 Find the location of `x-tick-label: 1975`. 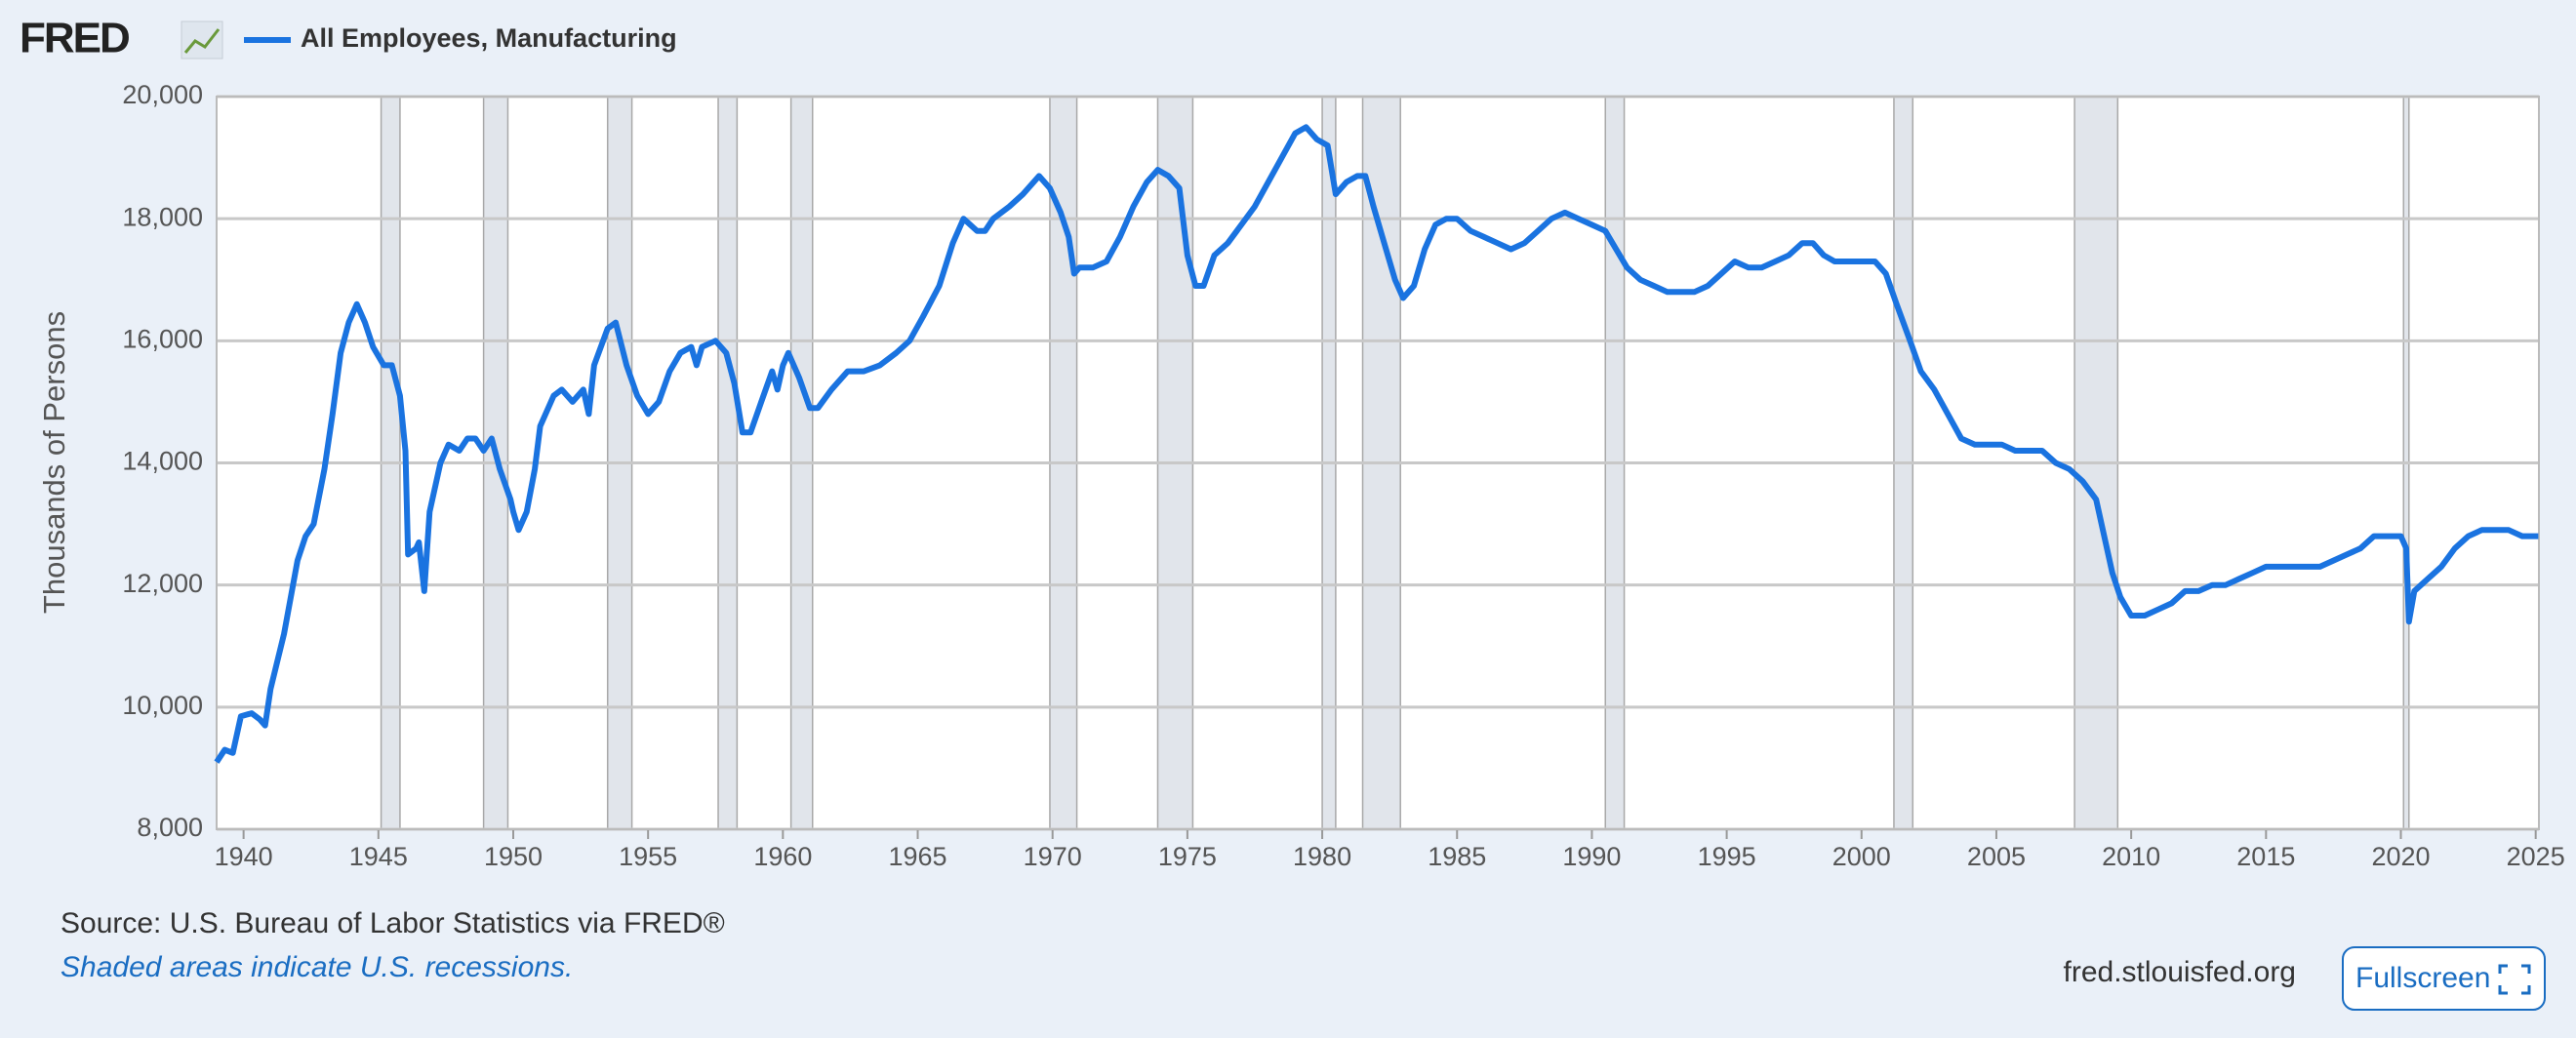

x-tick-label: 1975 is located at coordinates (1187, 856).